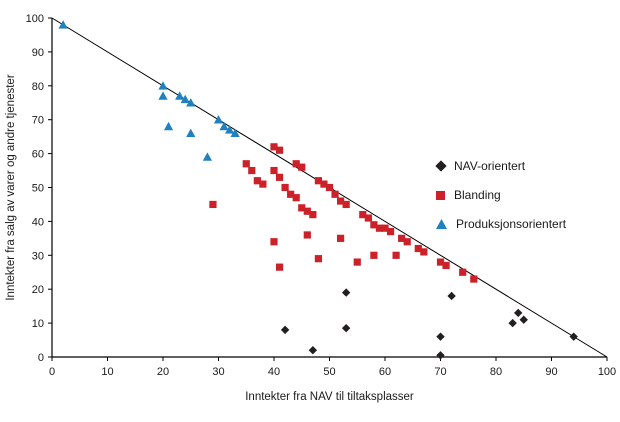 The width and height of the screenshot is (620, 422). What do you see at coordinates (441, 166) in the screenshot?
I see `diamond-marker-icon` at bounding box center [441, 166].